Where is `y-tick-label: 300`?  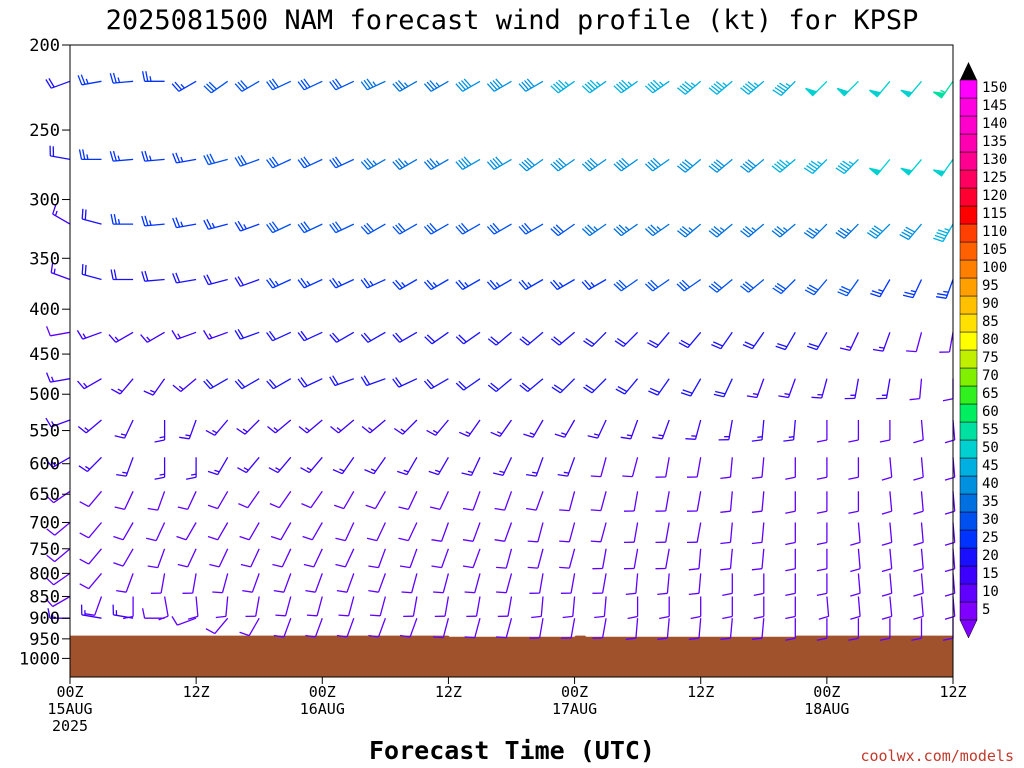
y-tick-label: 300 is located at coordinates (44, 201).